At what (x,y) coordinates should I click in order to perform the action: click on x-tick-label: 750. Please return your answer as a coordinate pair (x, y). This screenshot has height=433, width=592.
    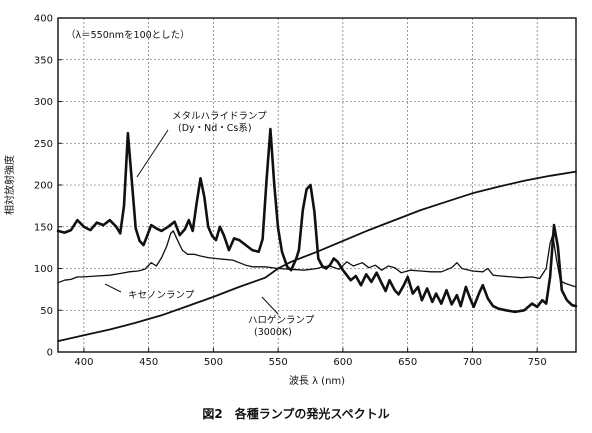
    Looking at the image, I should click on (537, 362).